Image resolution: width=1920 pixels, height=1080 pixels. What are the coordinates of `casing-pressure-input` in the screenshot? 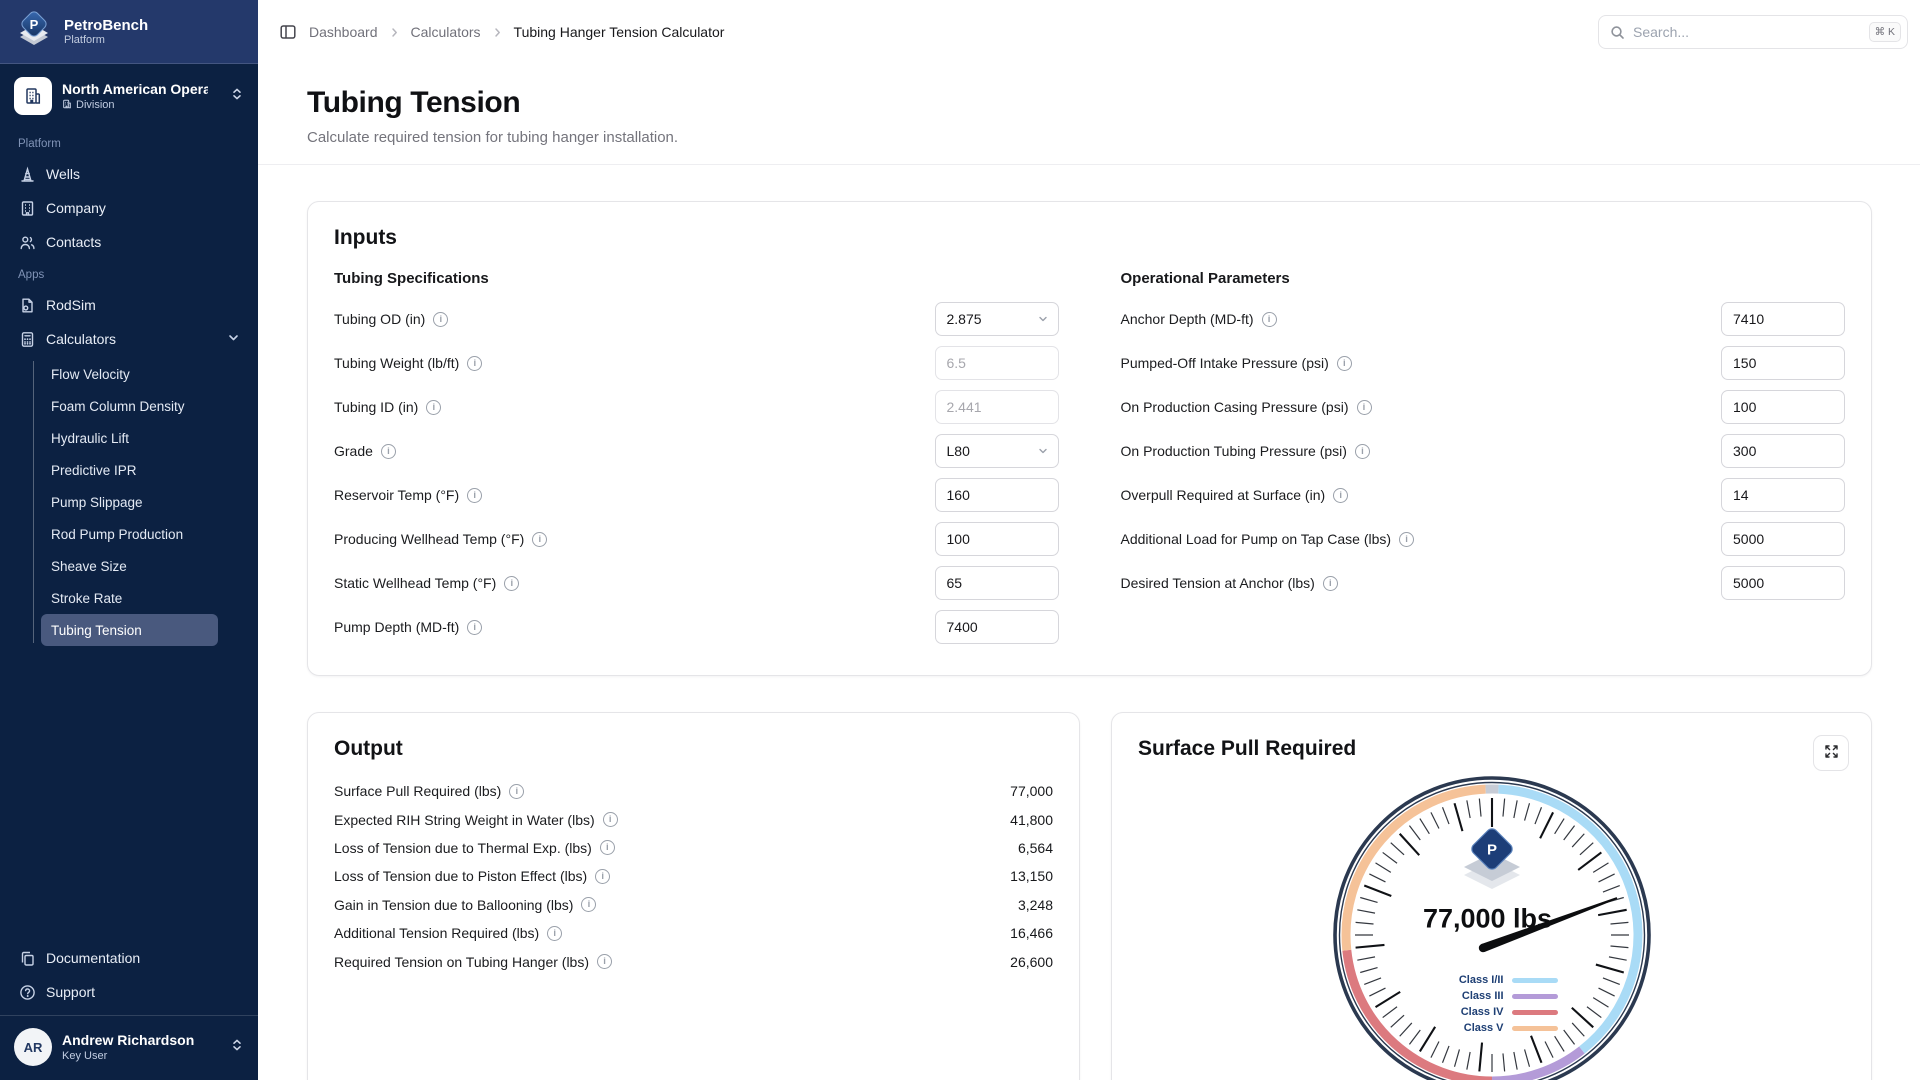 It's located at (1783, 407).